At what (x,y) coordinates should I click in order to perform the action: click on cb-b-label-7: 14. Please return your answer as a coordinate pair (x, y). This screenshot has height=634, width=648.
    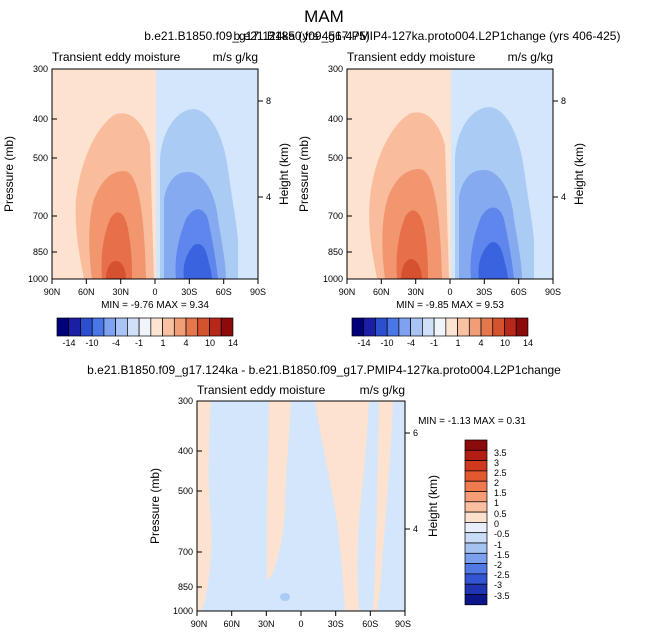
    Looking at the image, I should click on (528, 343).